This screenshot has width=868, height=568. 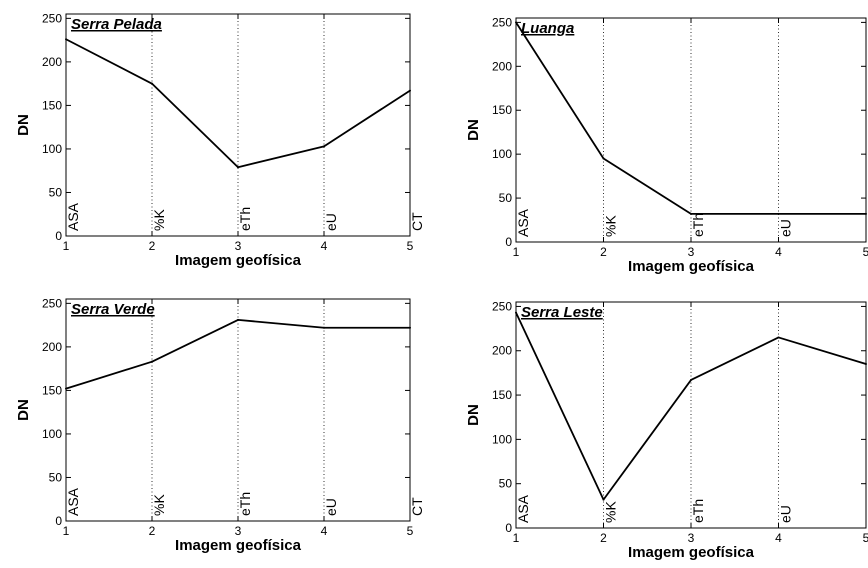 What do you see at coordinates (547, 28) in the screenshot?
I see `panel-title: Luanga` at bounding box center [547, 28].